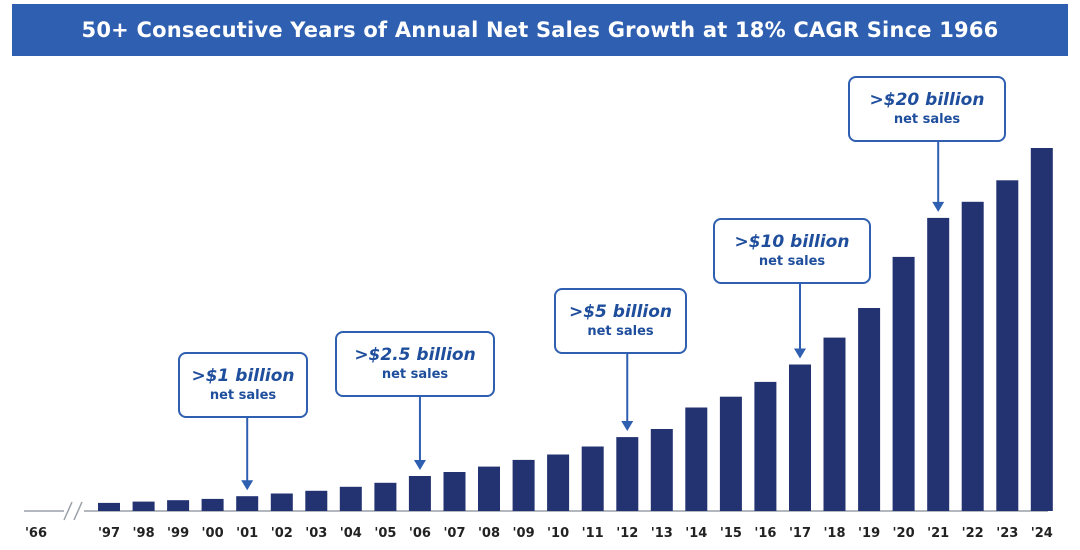 Image resolution: width=1080 pixels, height=550 pixels. Describe the element at coordinates (415, 355) in the screenshot. I see `callout-2-5-billion-value: >$2.5 billion` at that location.